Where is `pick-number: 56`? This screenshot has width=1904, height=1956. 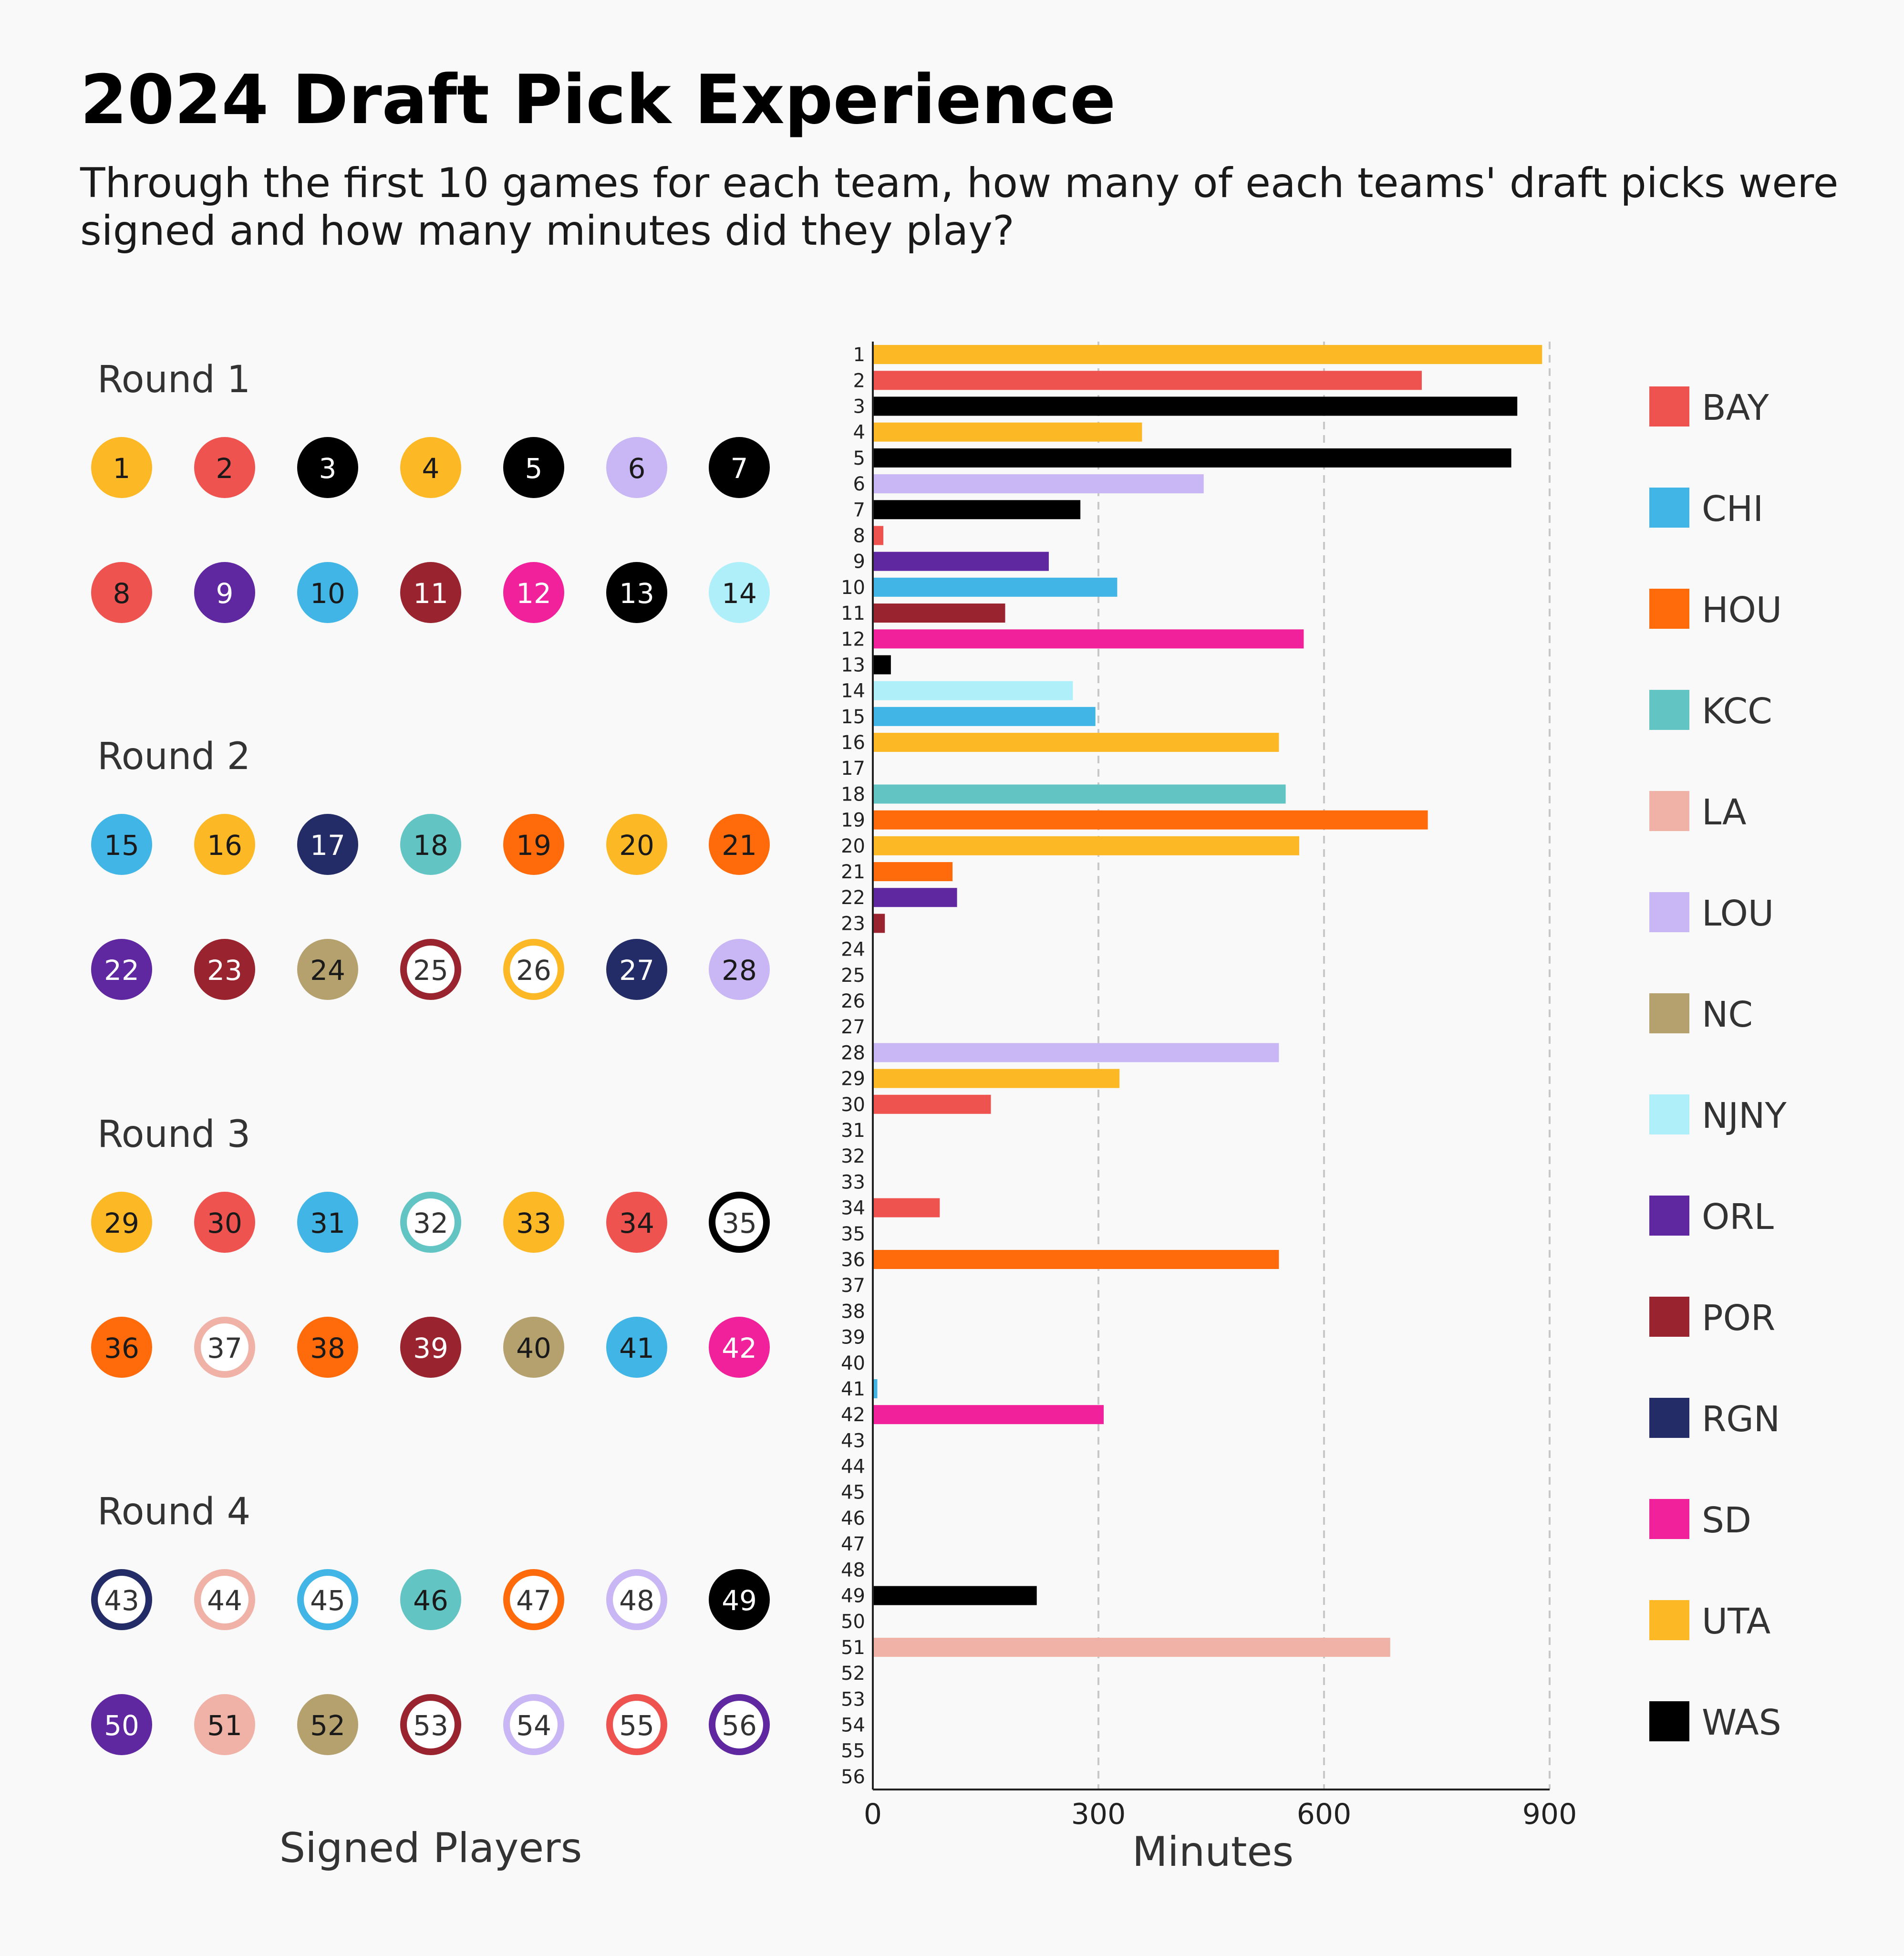 pick-number: 56 is located at coordinates (739, 1725).